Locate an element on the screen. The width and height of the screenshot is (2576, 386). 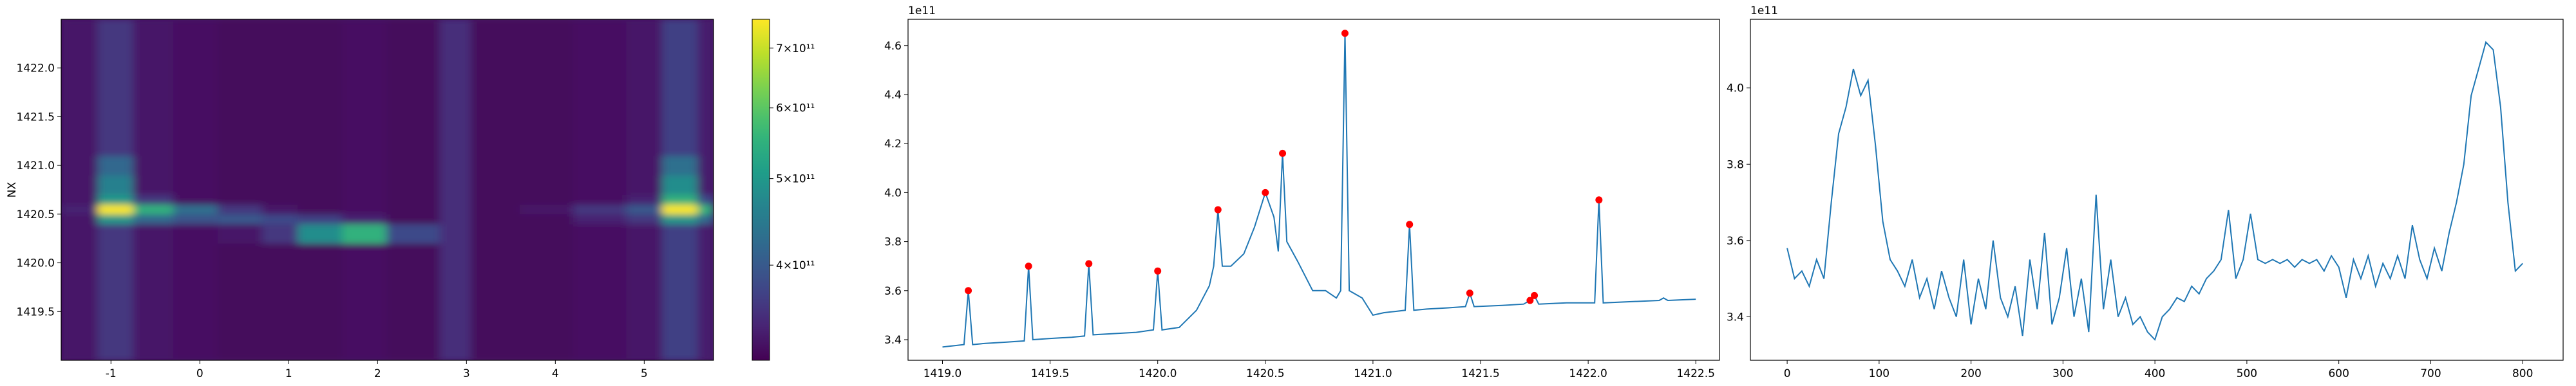
x-tick-label: 5 is located at coordinates (644, 373).